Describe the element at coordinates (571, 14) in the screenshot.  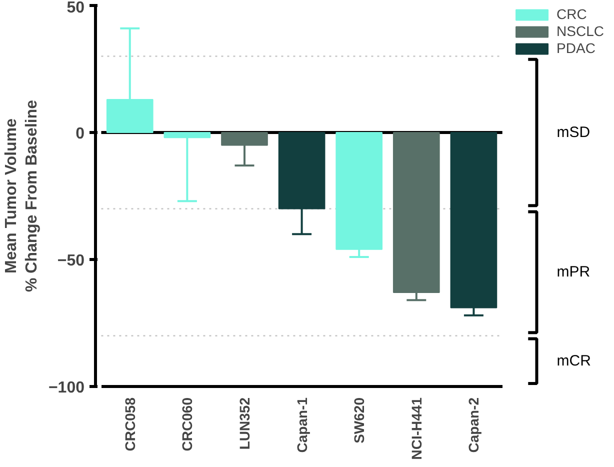
I see `legend-label: CRC` at that location.